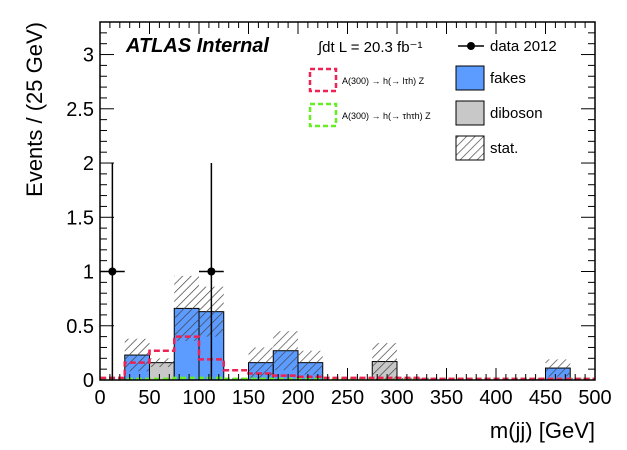 The height and width of the screenshot is (450, 627). I want to click on x-tick-label-10: 500, so click(594, 398).